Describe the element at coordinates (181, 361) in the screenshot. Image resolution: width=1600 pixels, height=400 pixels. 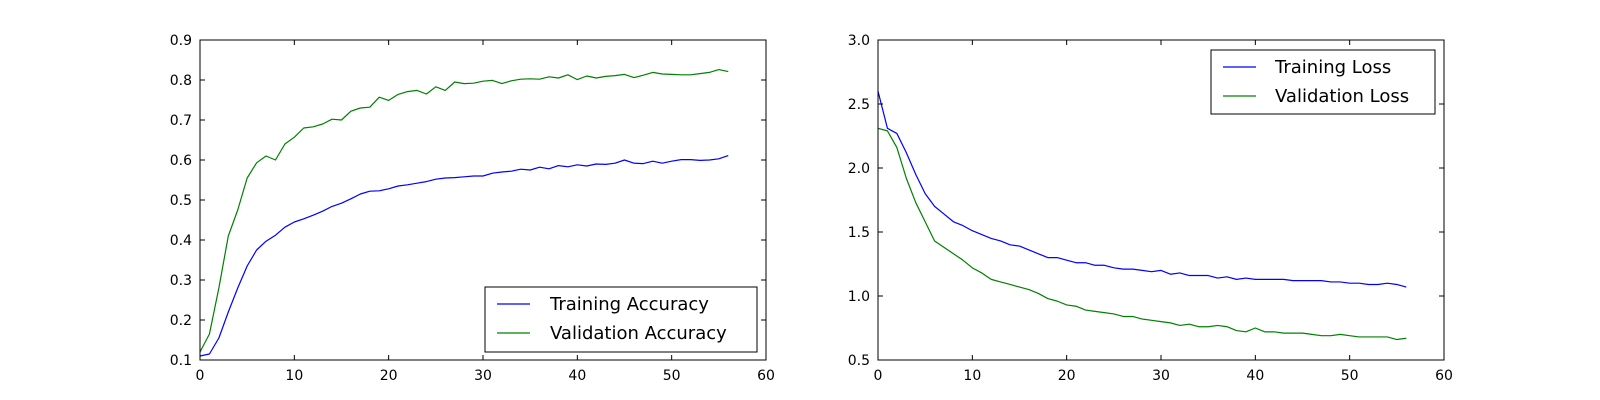
I see `accuracy-y-tick-label: 0.1` at that location.